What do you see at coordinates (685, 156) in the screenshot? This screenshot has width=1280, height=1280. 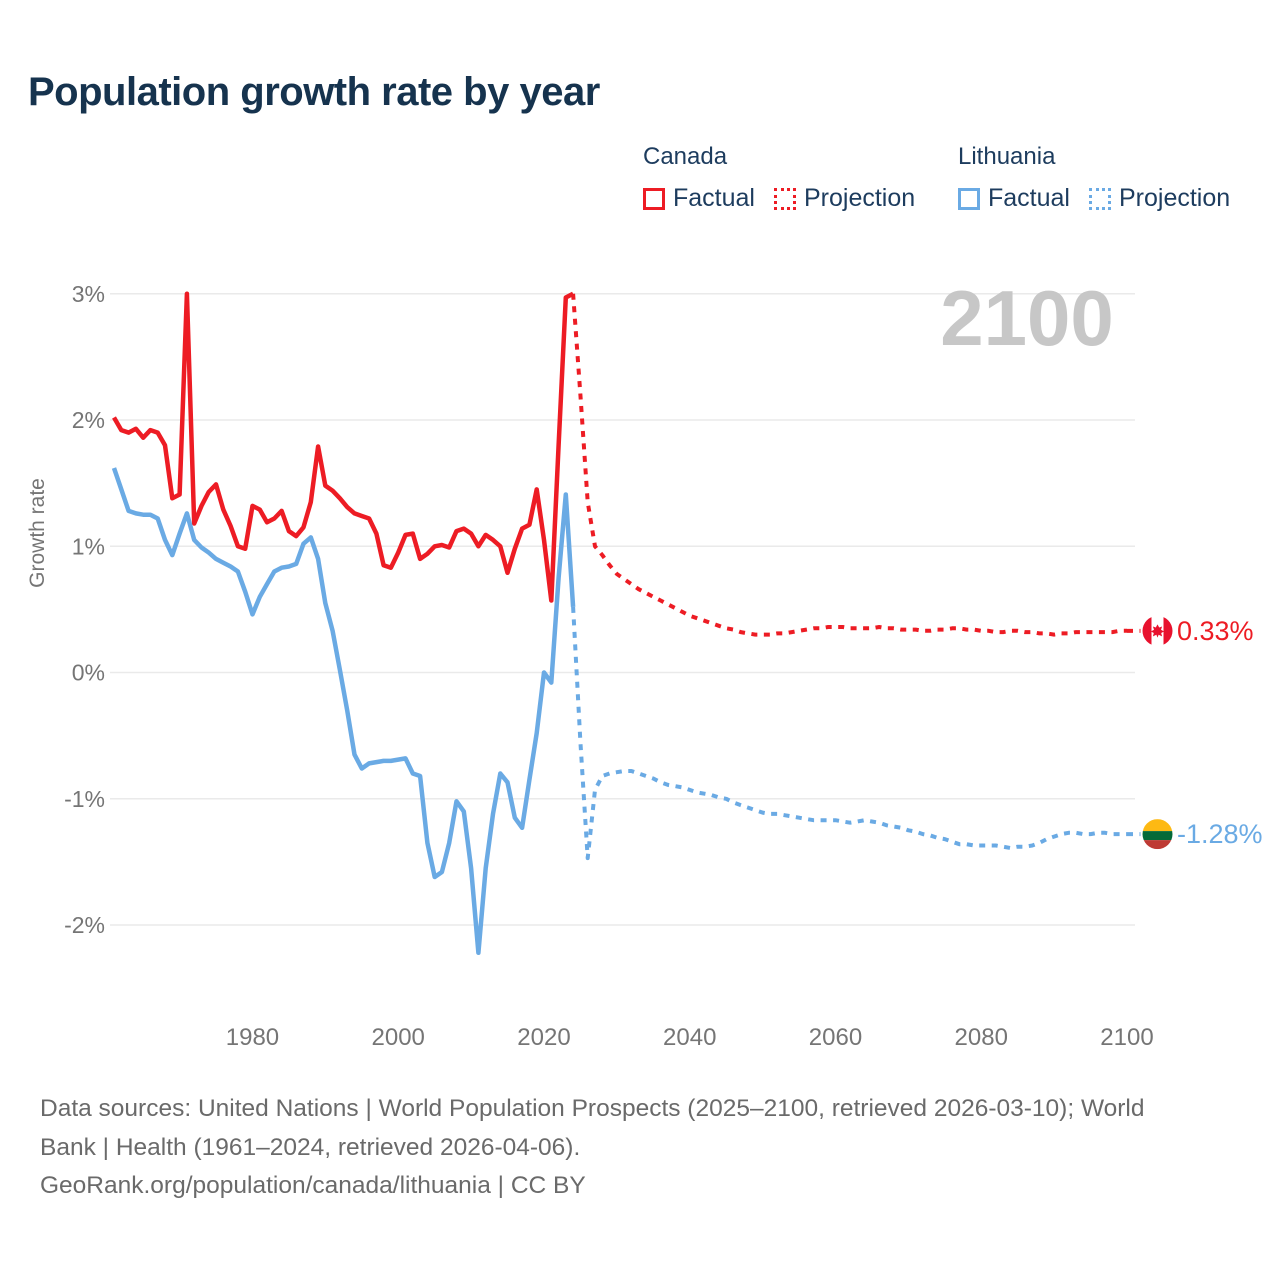 I see `legend-country-canada: Canada` at bounding box center [685, 156].